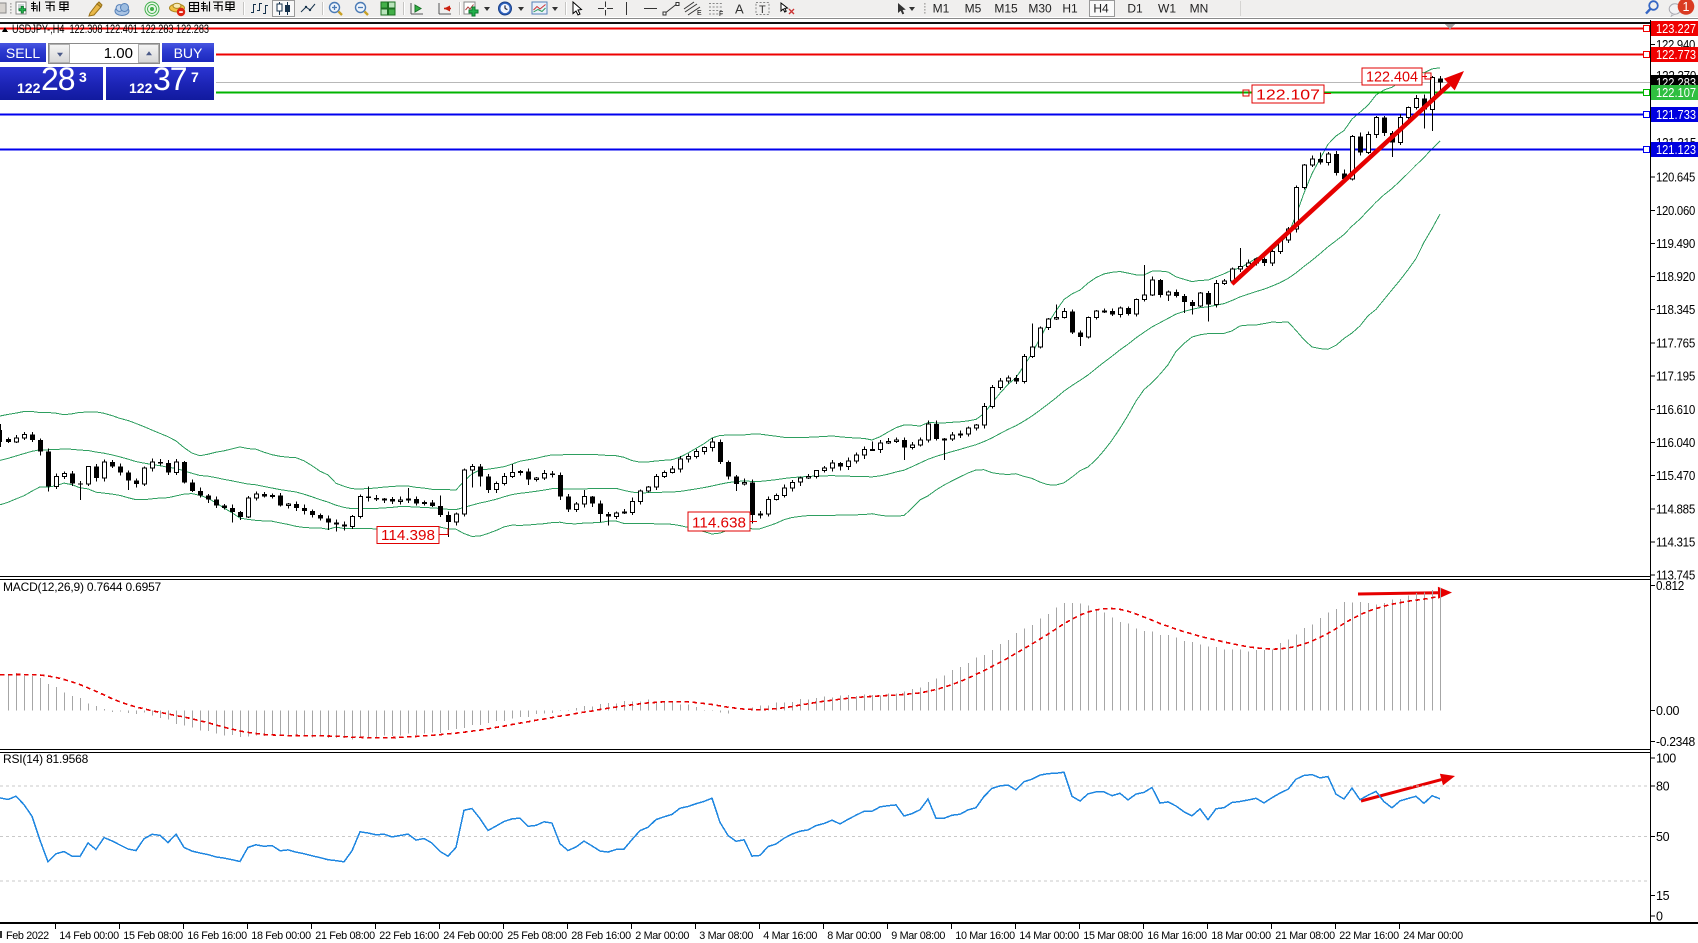 The width and height of the screenshot is (1698, 943). Describe the element at coordinates (1241, 936) in the screenshot. I see `svg-text: 18 Mar 00:00` at that location.